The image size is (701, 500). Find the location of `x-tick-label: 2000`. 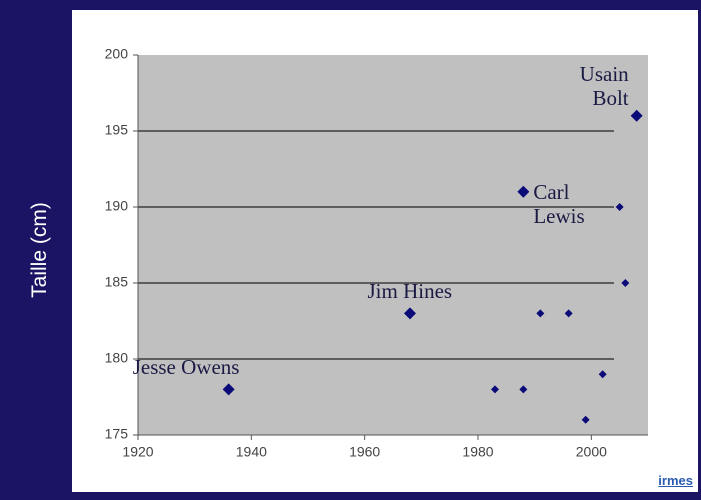

x-tick-label: 2000 is located at coordinates (591, 452).